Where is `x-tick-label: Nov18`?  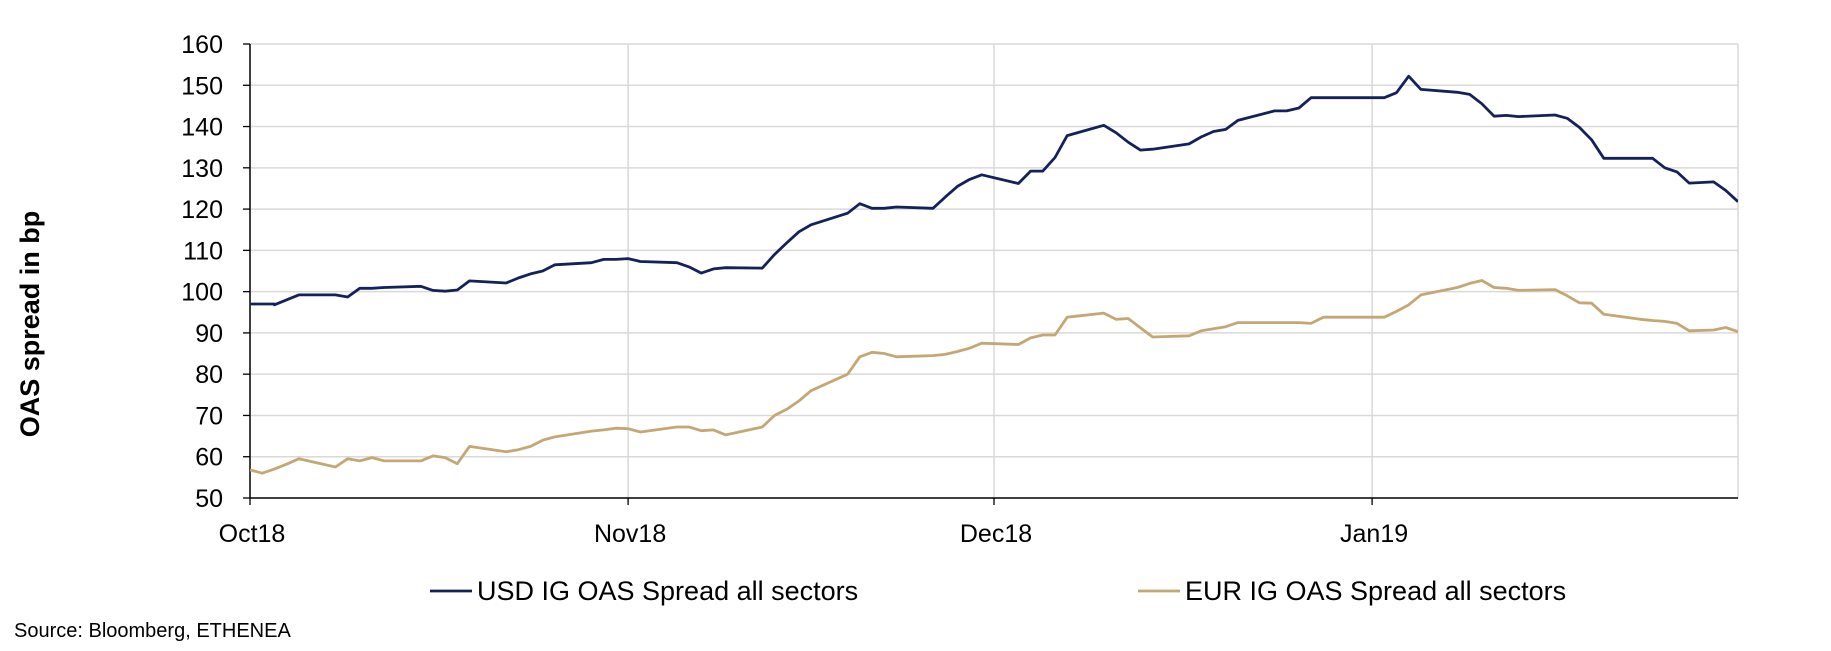 x-tick-label: Nov18 is located at coordinates (630, 534).